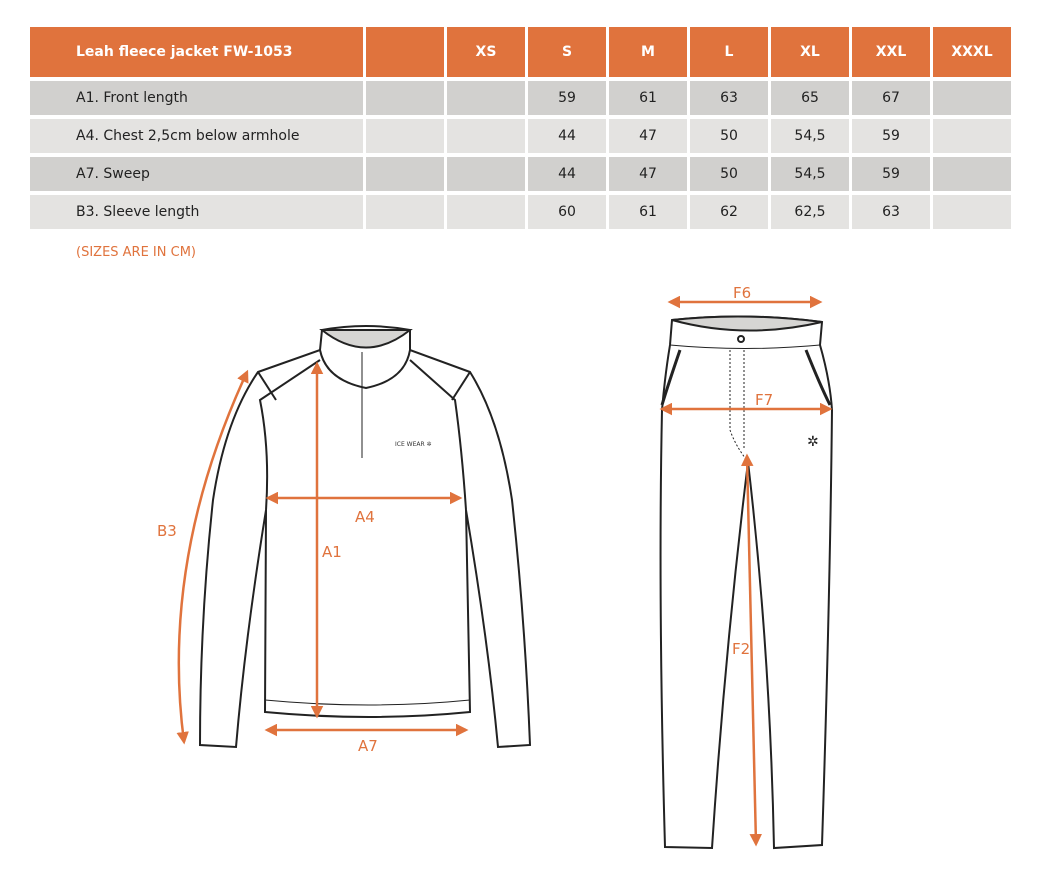 The height and width of the screenshot is (894, 1040). Describe the element at coordinates (212, 557) in the screenshot. I see `b3-arrow` at that location.